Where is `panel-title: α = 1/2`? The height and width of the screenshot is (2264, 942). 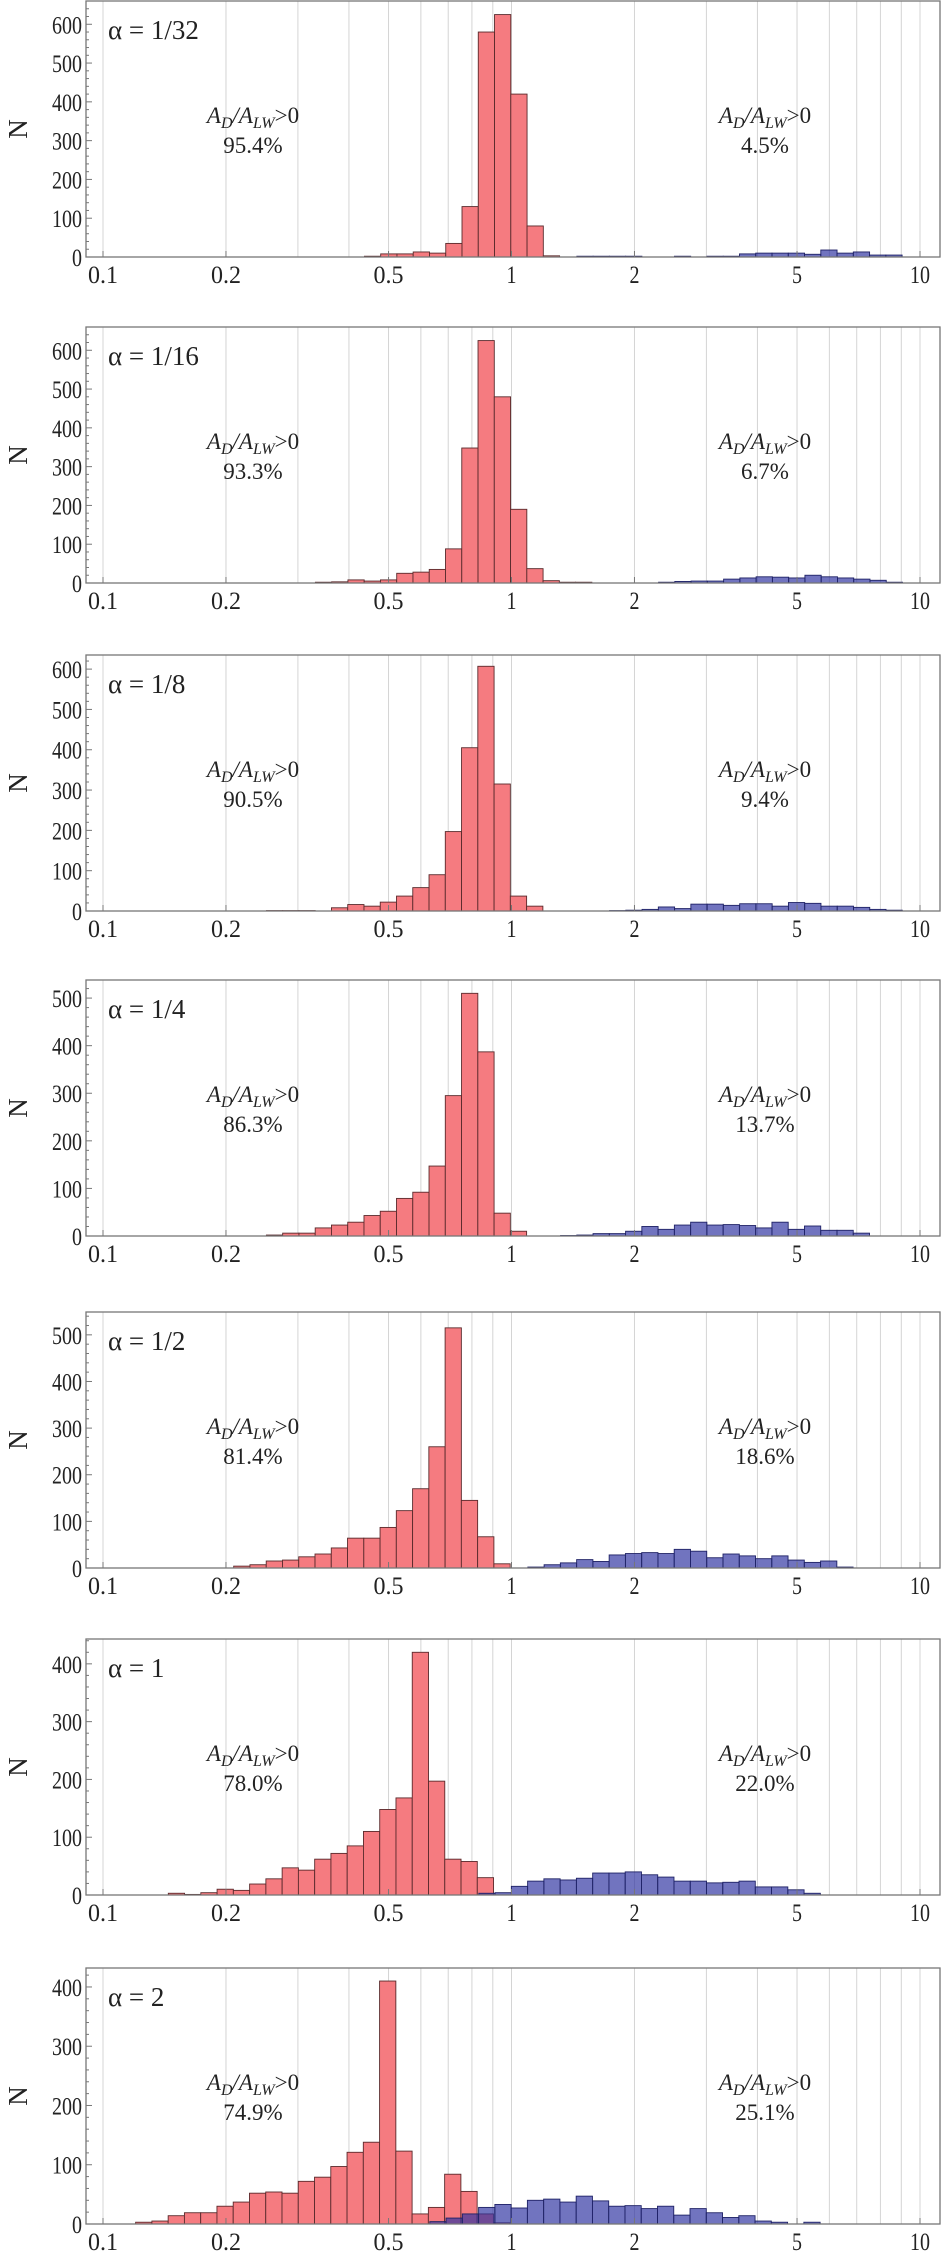
panel-title: α = 1/2 is located at coordinates (146, 1341).